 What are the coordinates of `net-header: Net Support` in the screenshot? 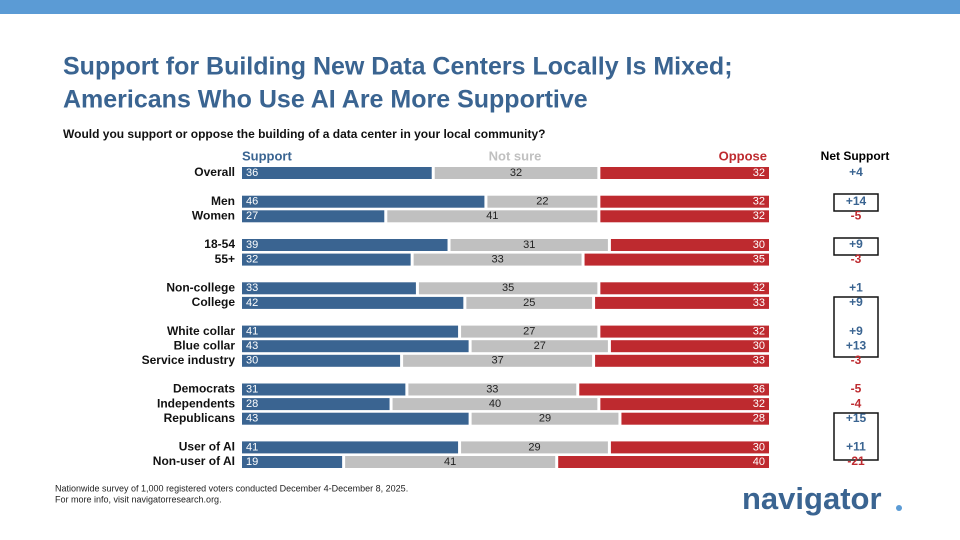 It's located at (855, 156).